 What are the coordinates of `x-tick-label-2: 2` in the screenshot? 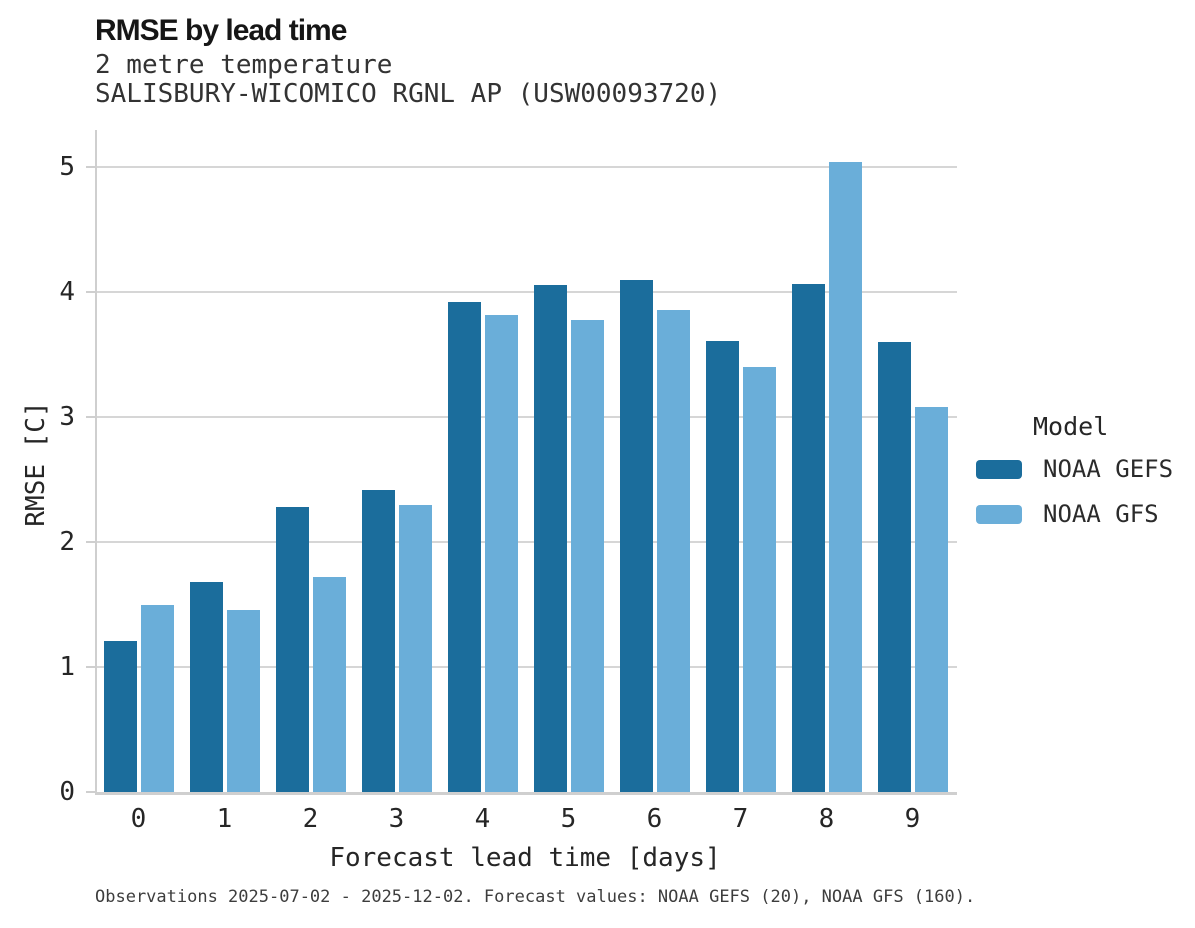 It's located at (310, 819).